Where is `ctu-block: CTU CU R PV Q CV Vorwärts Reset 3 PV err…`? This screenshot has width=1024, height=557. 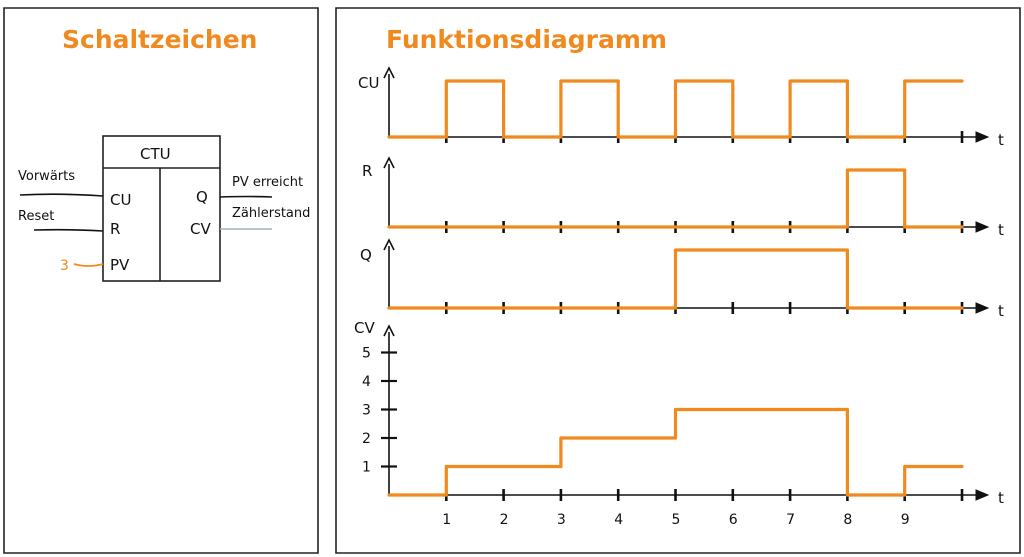 ctu-block: CTU CU R PV Q CV Vorwärts Reset 3 PV err… is located at coordinates (164, 208).